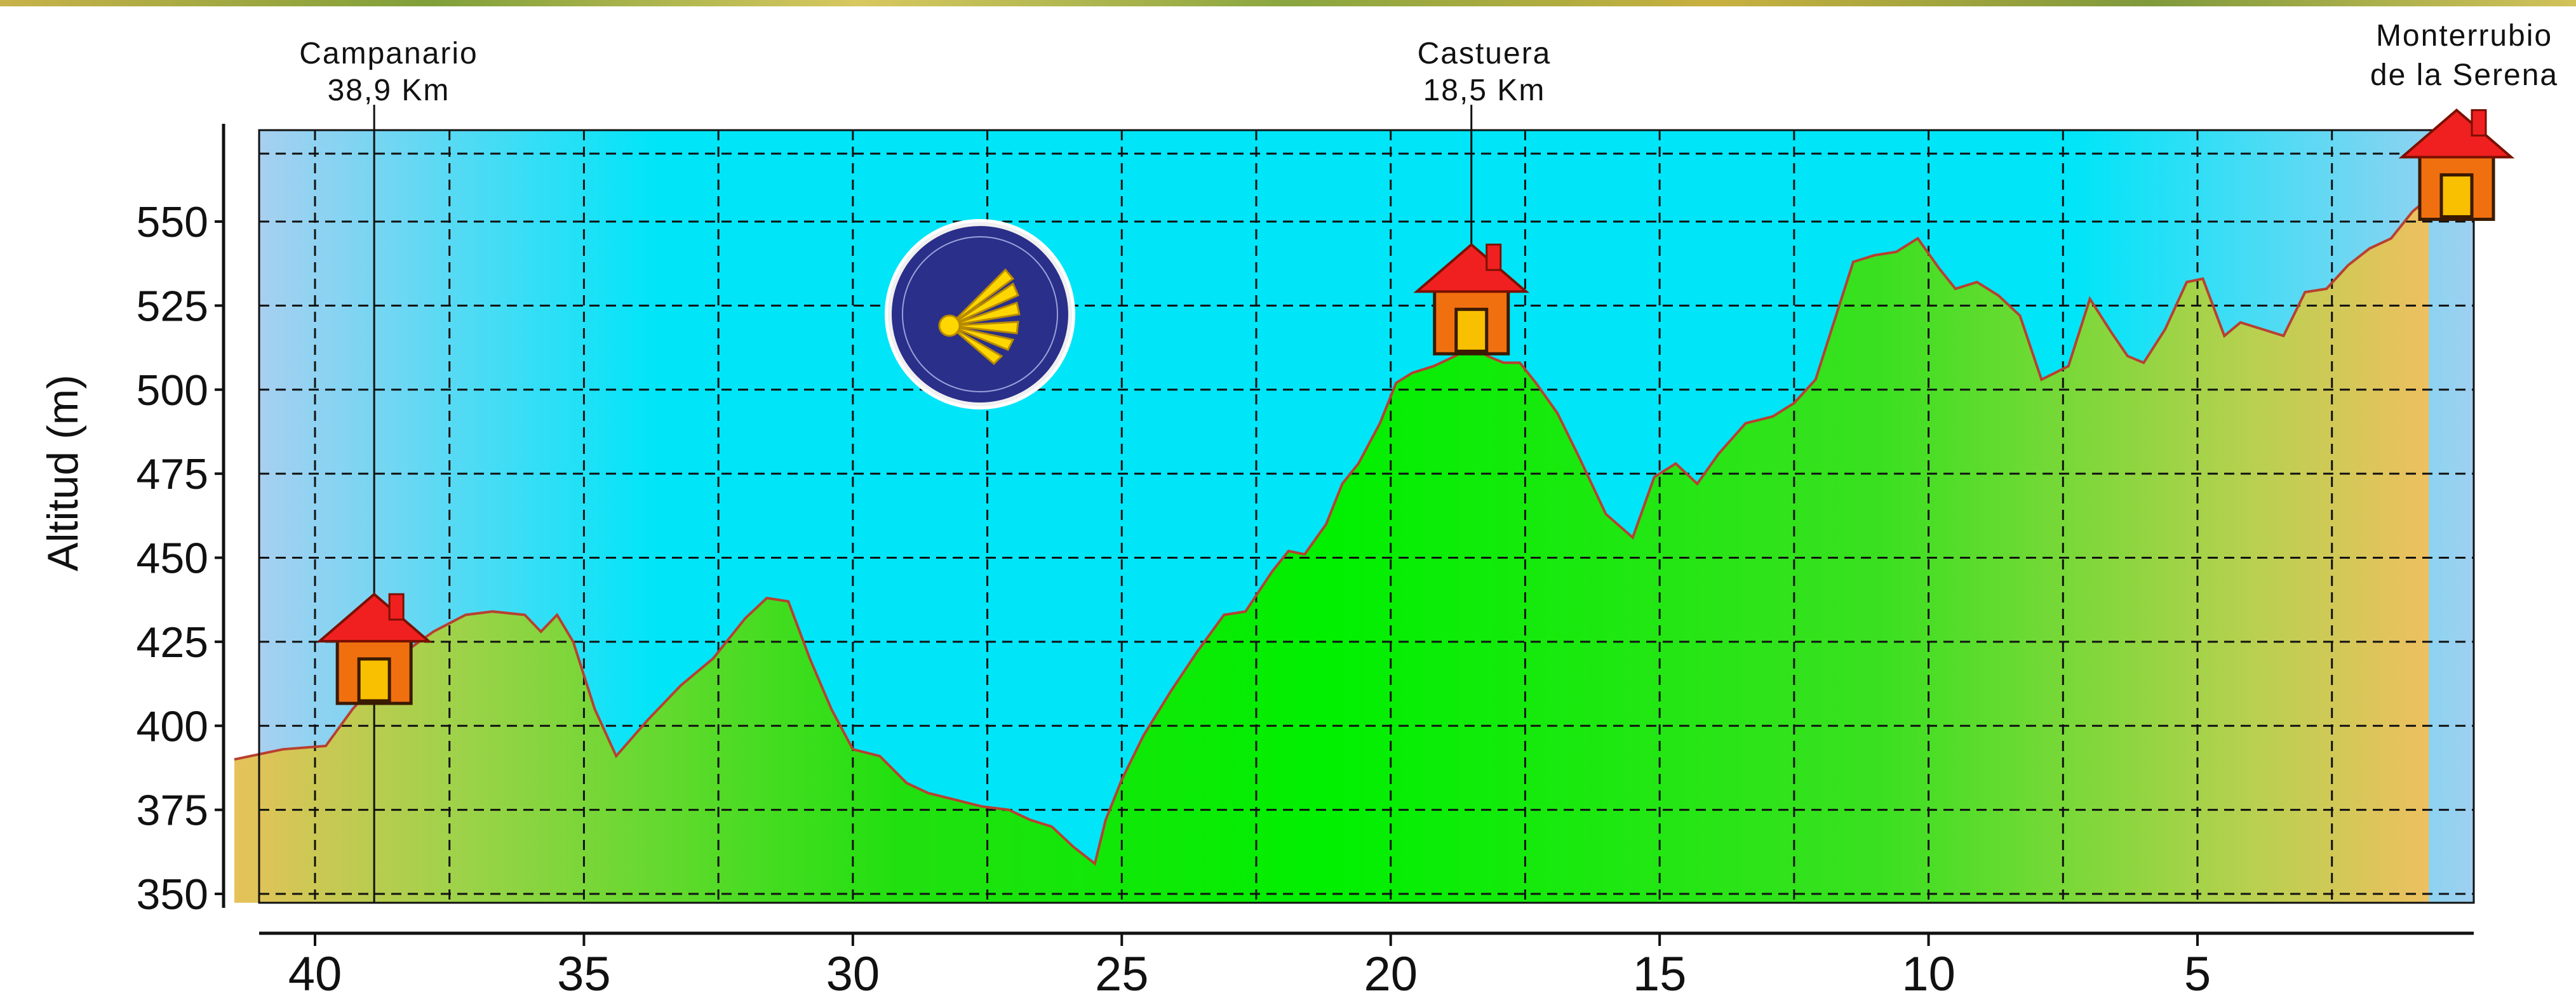 Image resolution: width=2576 pixels, height=998 pixels. Describe the element at coordinates (1485, 53) in the screenshot. I see `location-name: Castuera` at that location.